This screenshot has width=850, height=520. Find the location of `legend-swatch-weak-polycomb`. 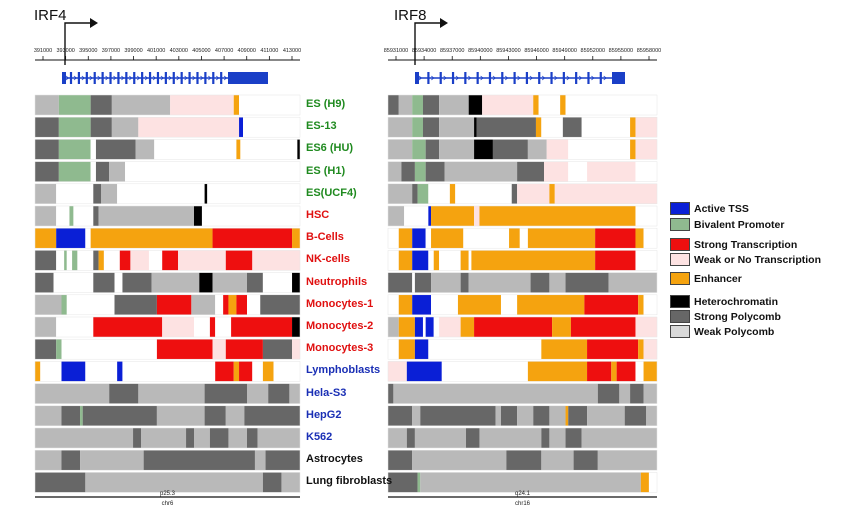

legend-swatch-weak-polycomb is located at coordinates (680, 331).